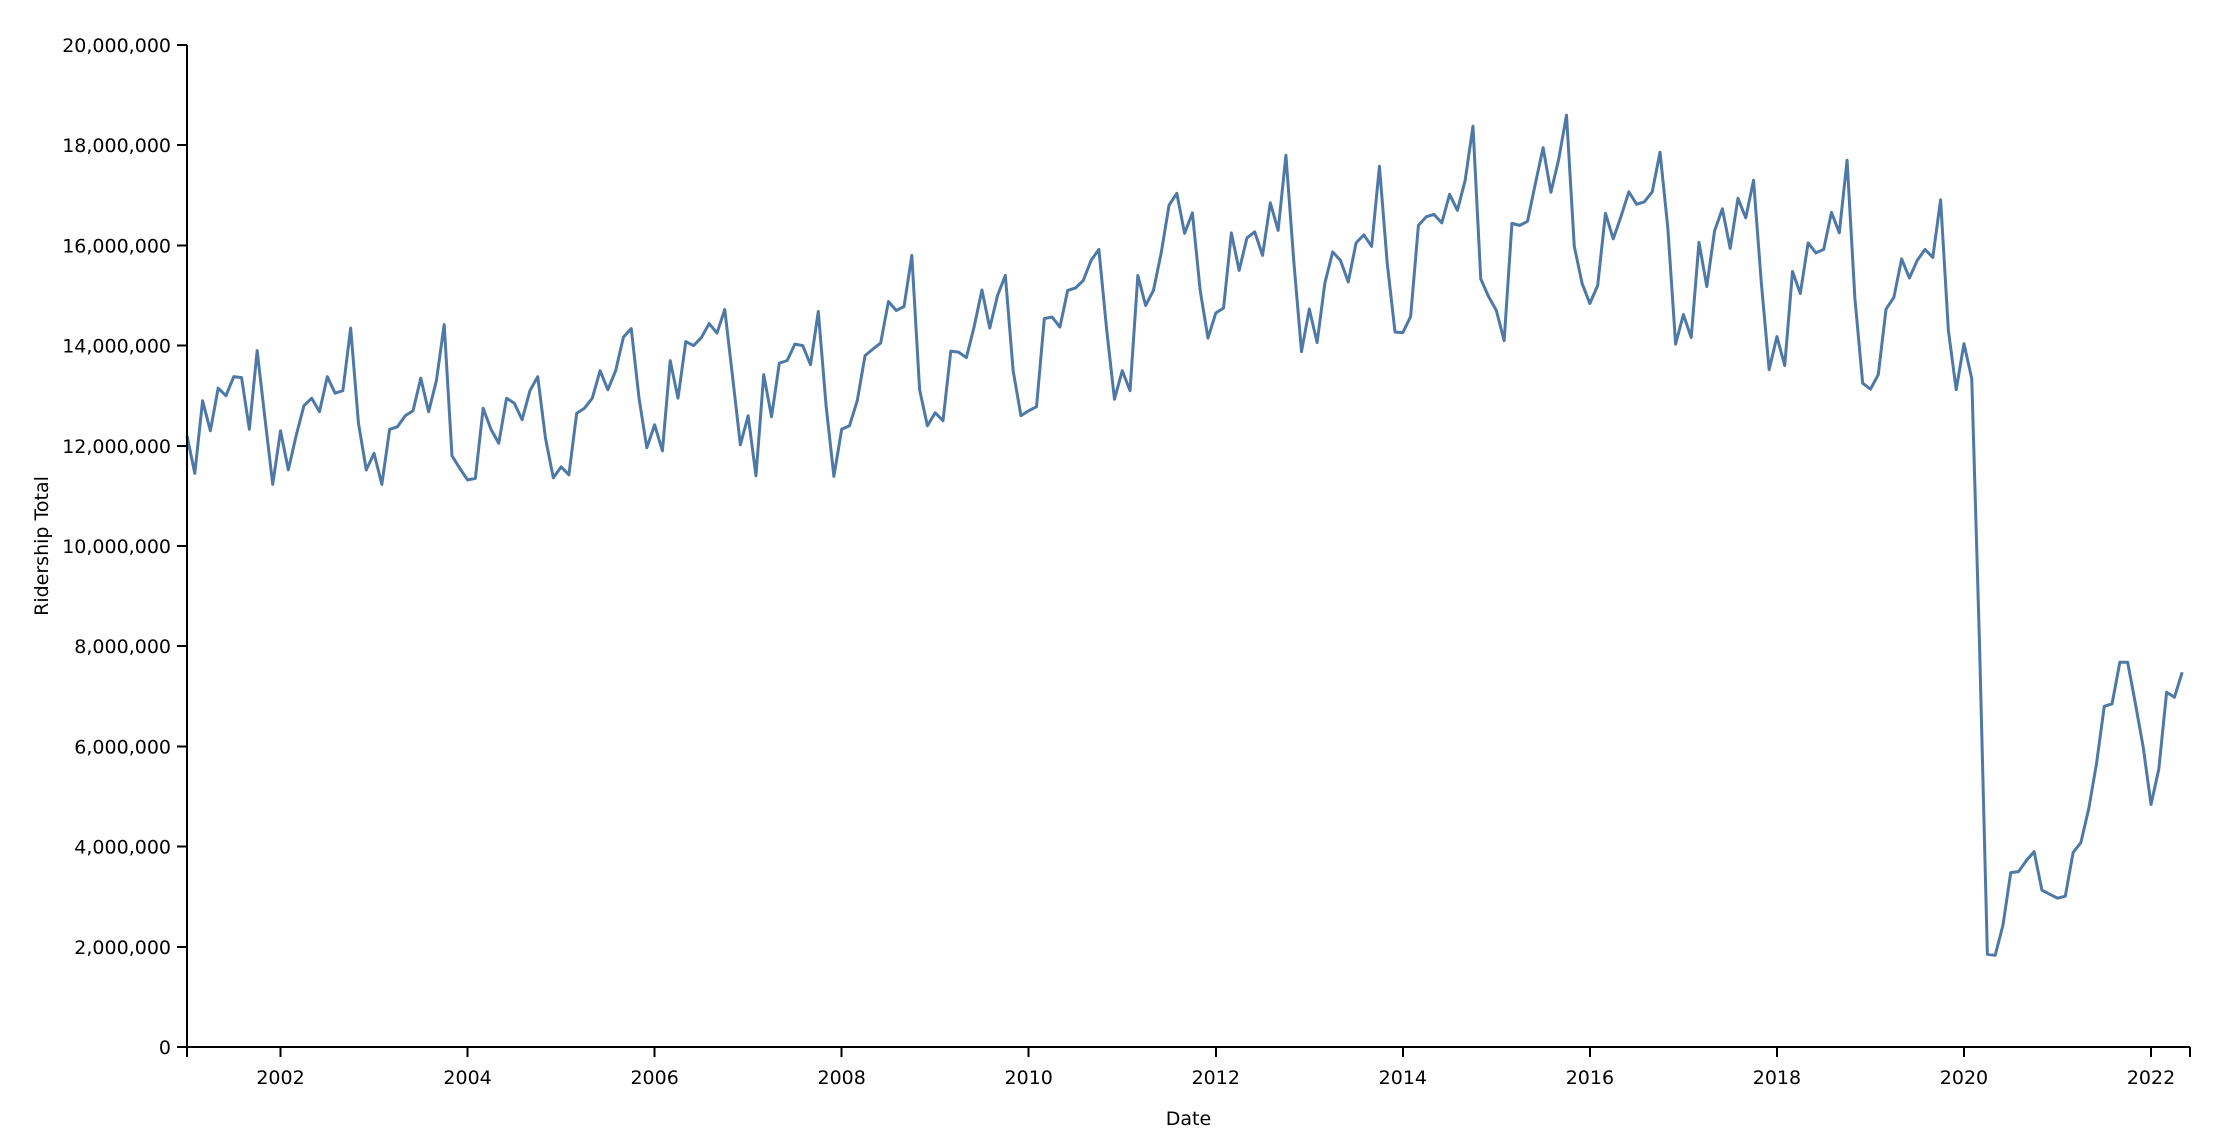 The image size is (2240, 1134). Describe the element at coordinates (2151, 1078) in the screenshot. I see `x-tick-label: 2022` at that location.